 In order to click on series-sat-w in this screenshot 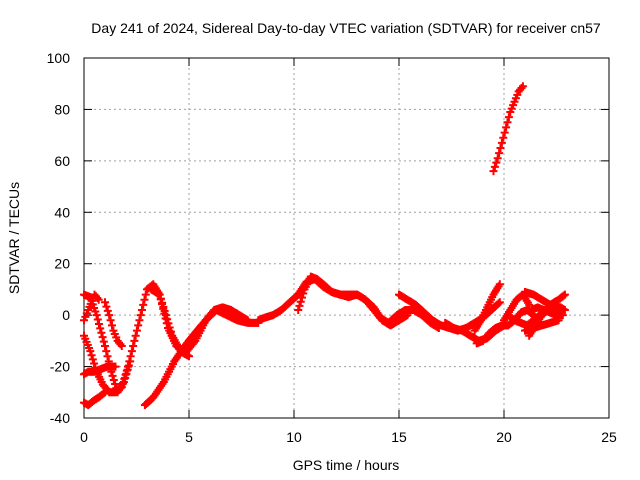, I will do `click(508, 129)`.